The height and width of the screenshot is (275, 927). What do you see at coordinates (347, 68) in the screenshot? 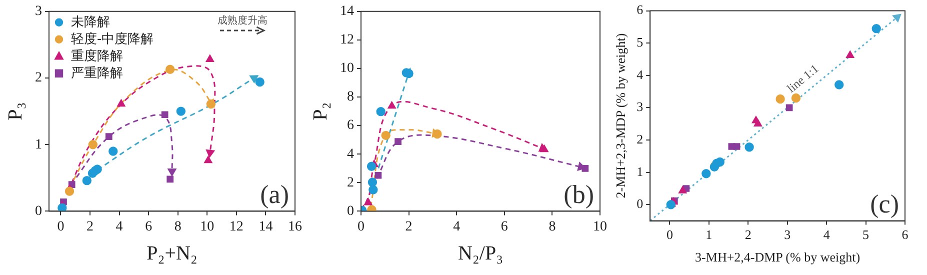
I see `y-tick-label: 10` at bounding box center [347, 68].